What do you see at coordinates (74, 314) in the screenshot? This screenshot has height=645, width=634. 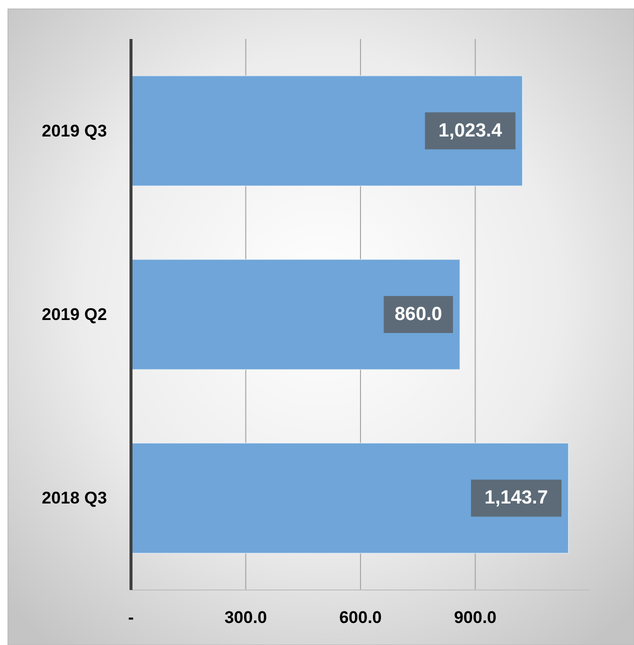 I see `y-tick-label: 2019 Q2` at bounding box center [74, 314].